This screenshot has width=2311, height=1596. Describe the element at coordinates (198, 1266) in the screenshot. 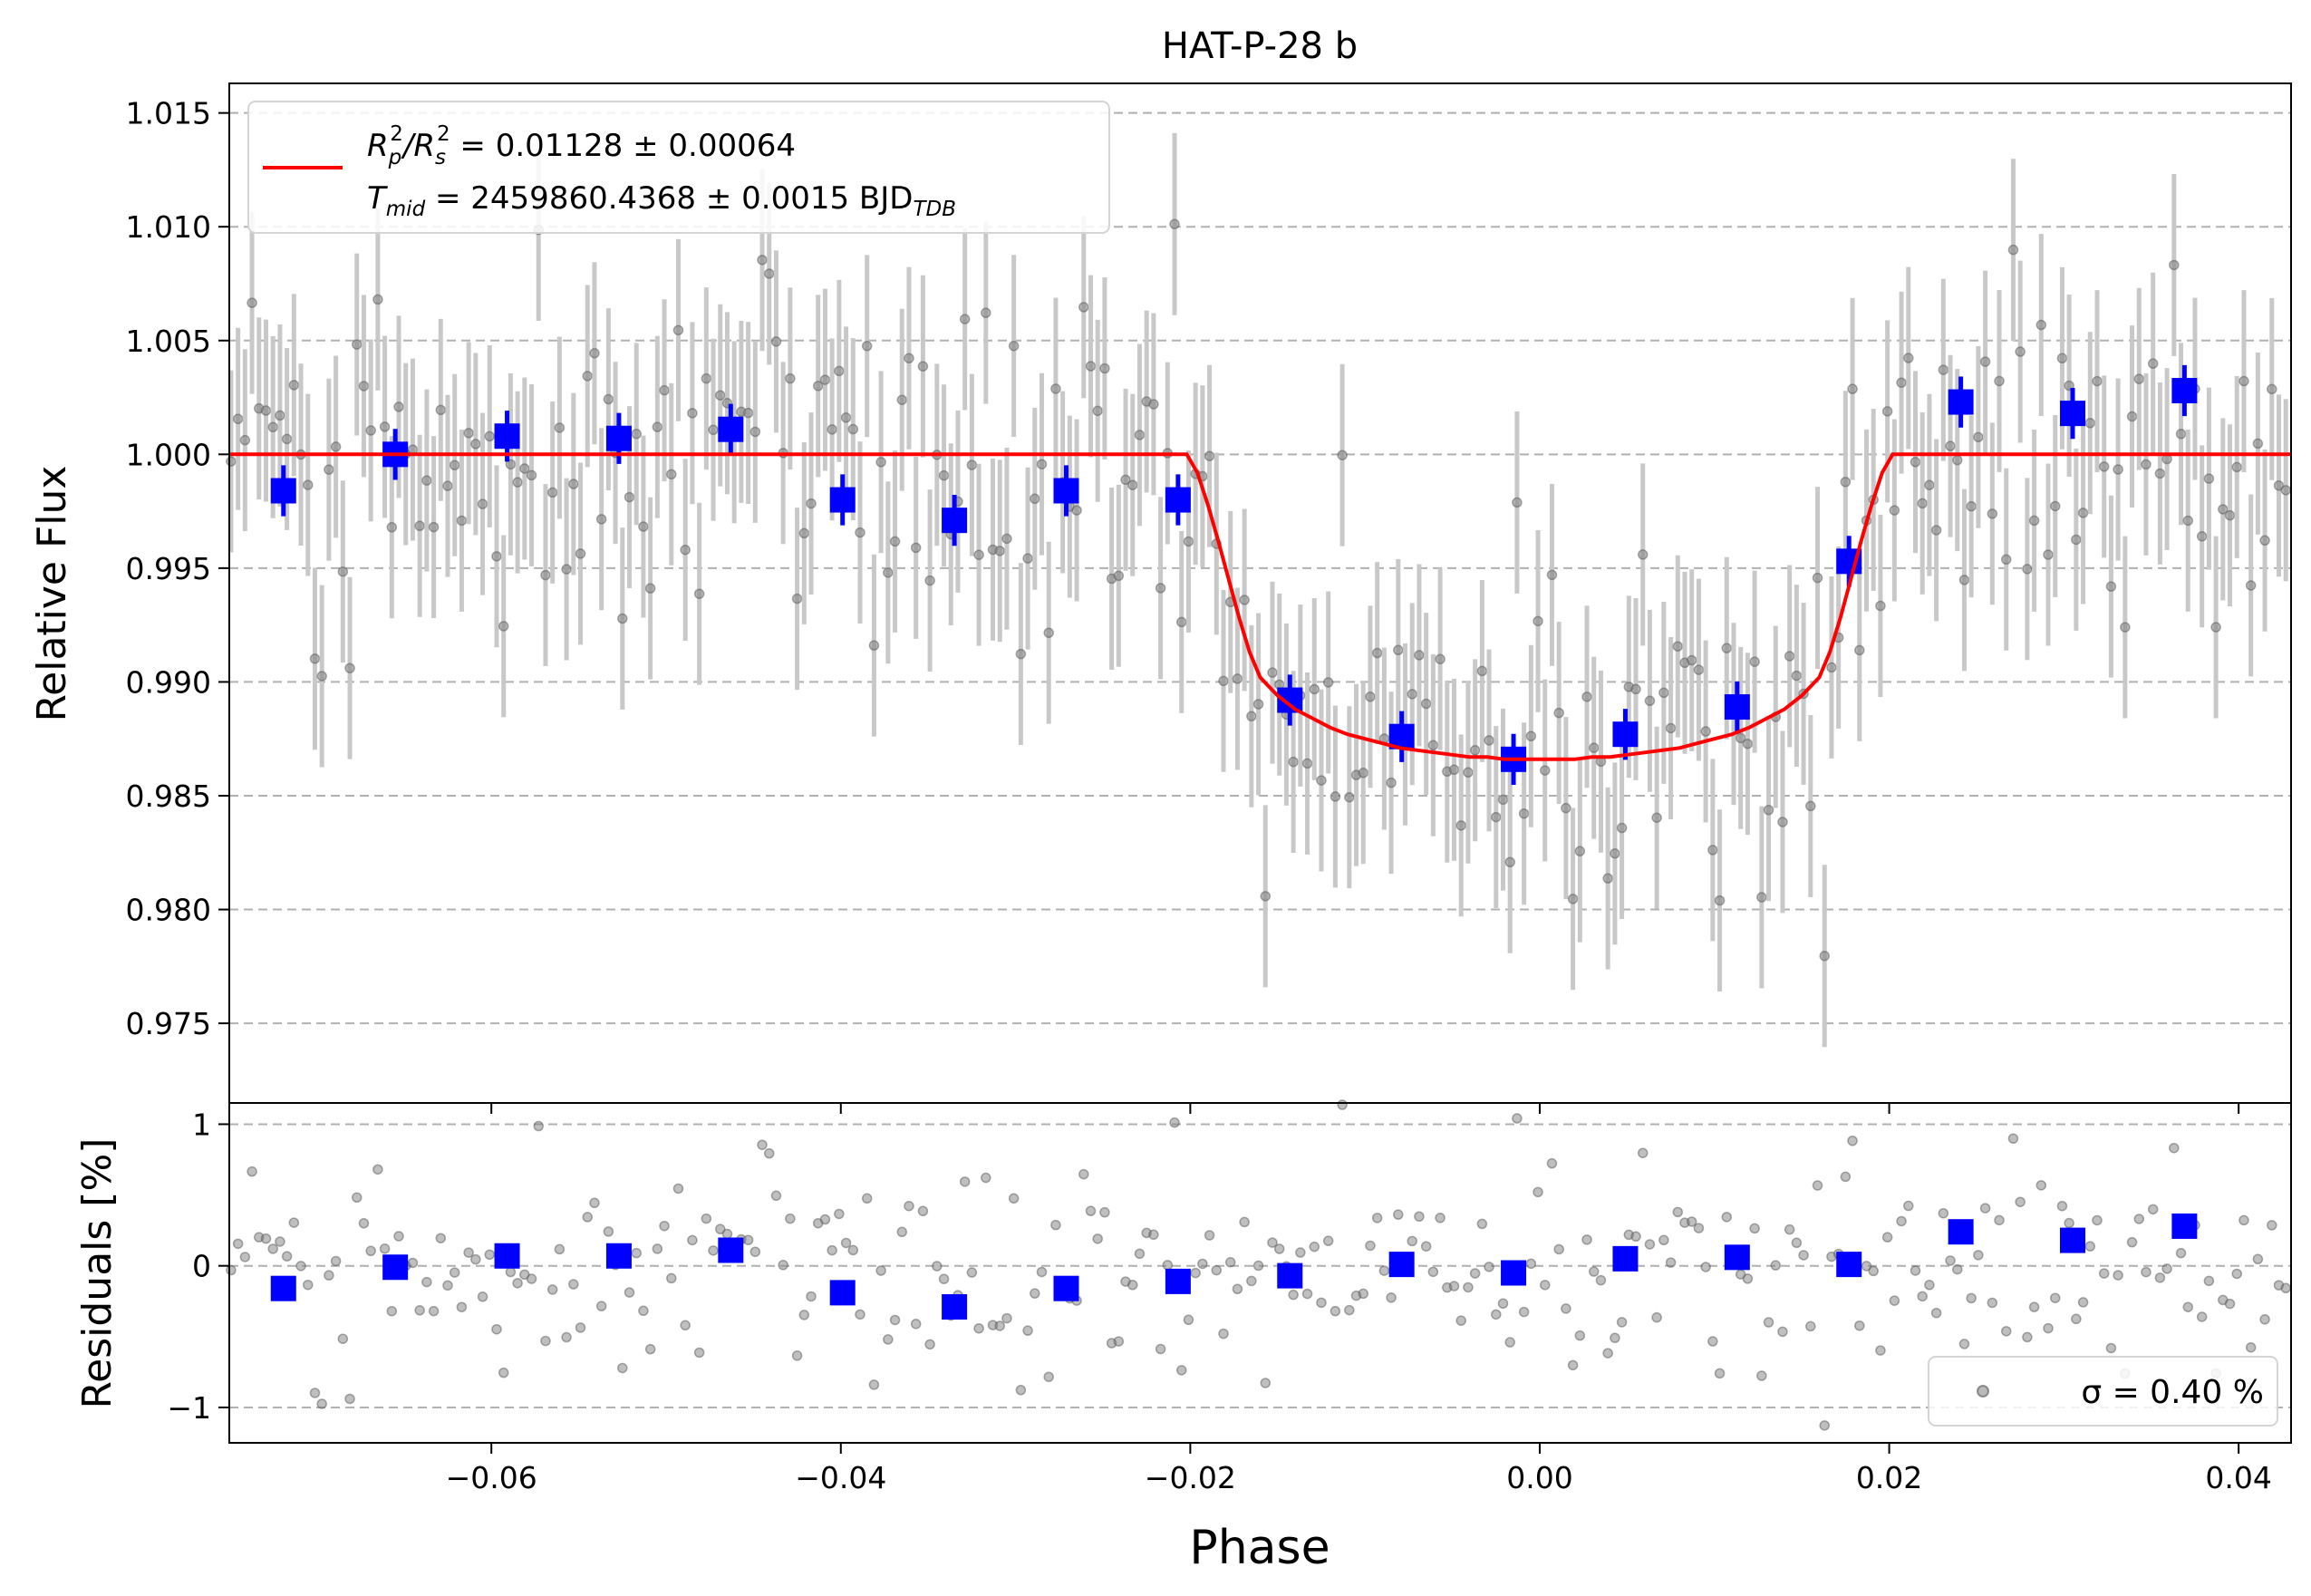

I see `residuals-y-ticks: −1 0 1` at that location.